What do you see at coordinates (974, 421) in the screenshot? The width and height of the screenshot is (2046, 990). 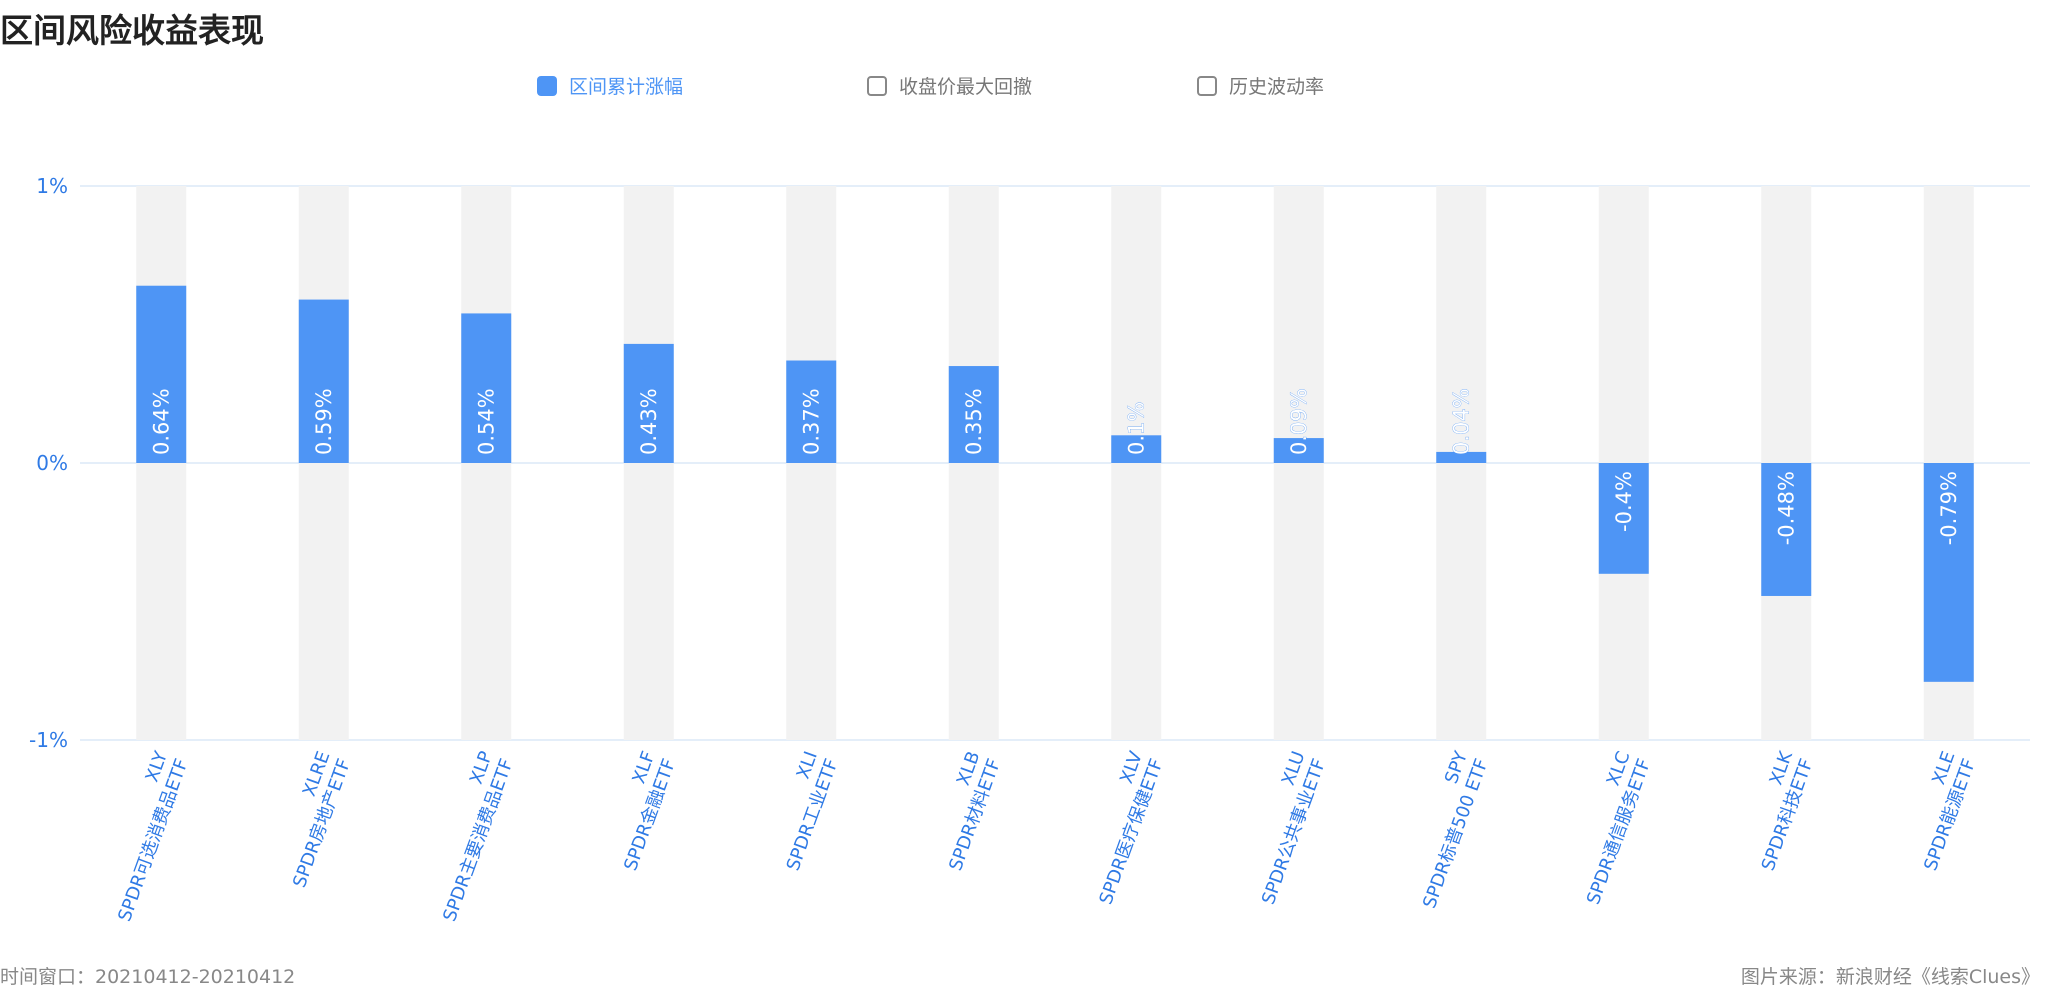 I see `data-label: 0.35%` at bounding box center [974, 421].